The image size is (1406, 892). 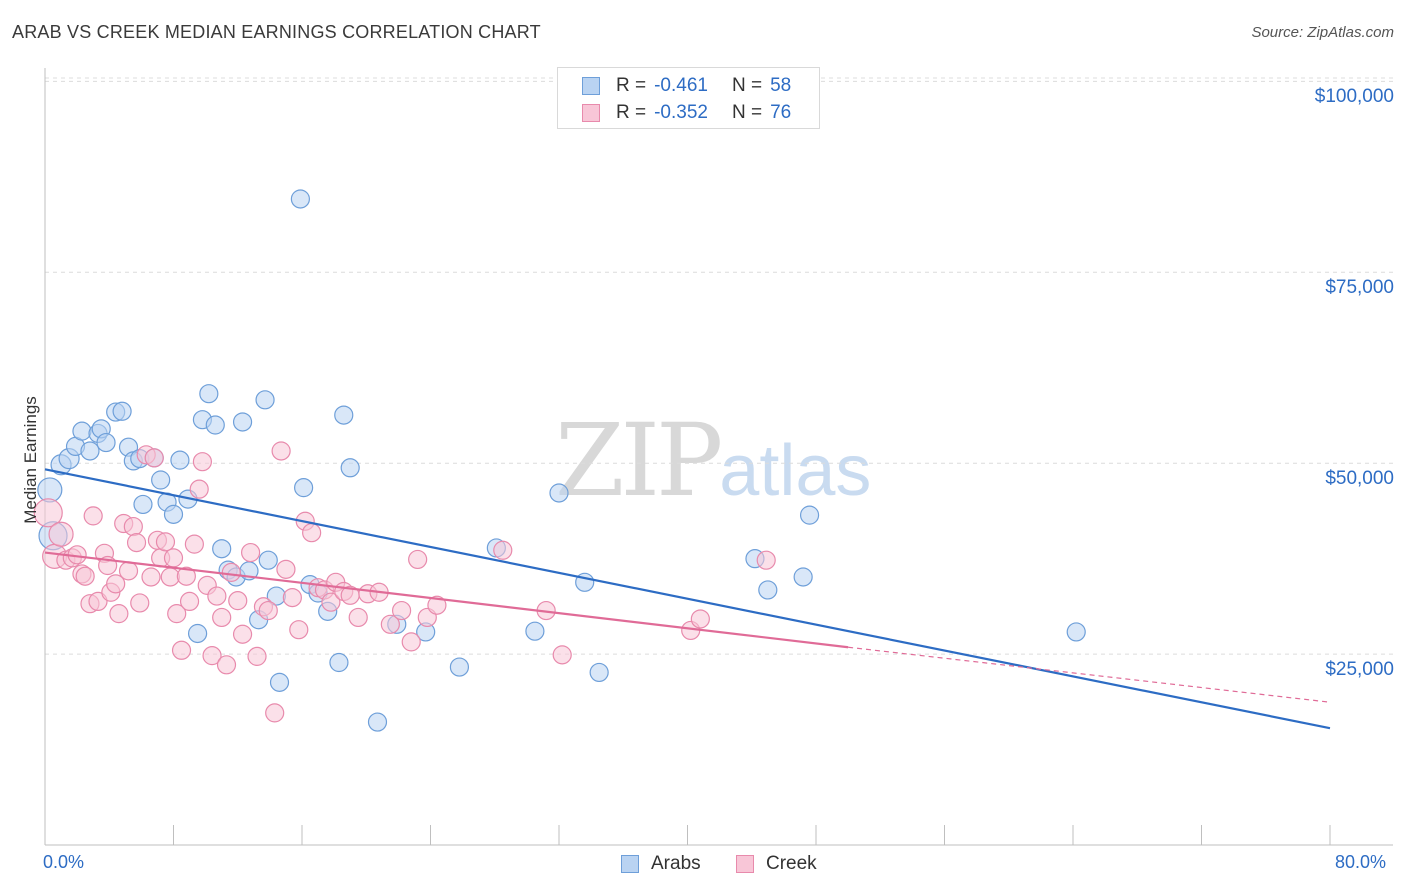 What do you see at coordinates (30, 460) in the screenshot?
I see `y-axis-label: Median Earnings` at bounding box center [30, 460].